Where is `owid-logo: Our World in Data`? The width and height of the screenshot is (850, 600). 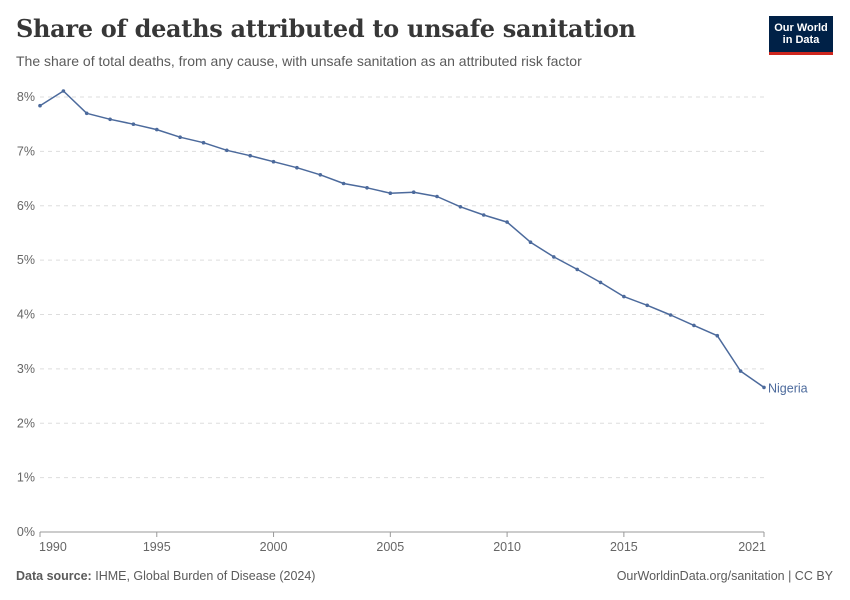 owid-logo: Our World in Data is located at coordinates (801, 35).